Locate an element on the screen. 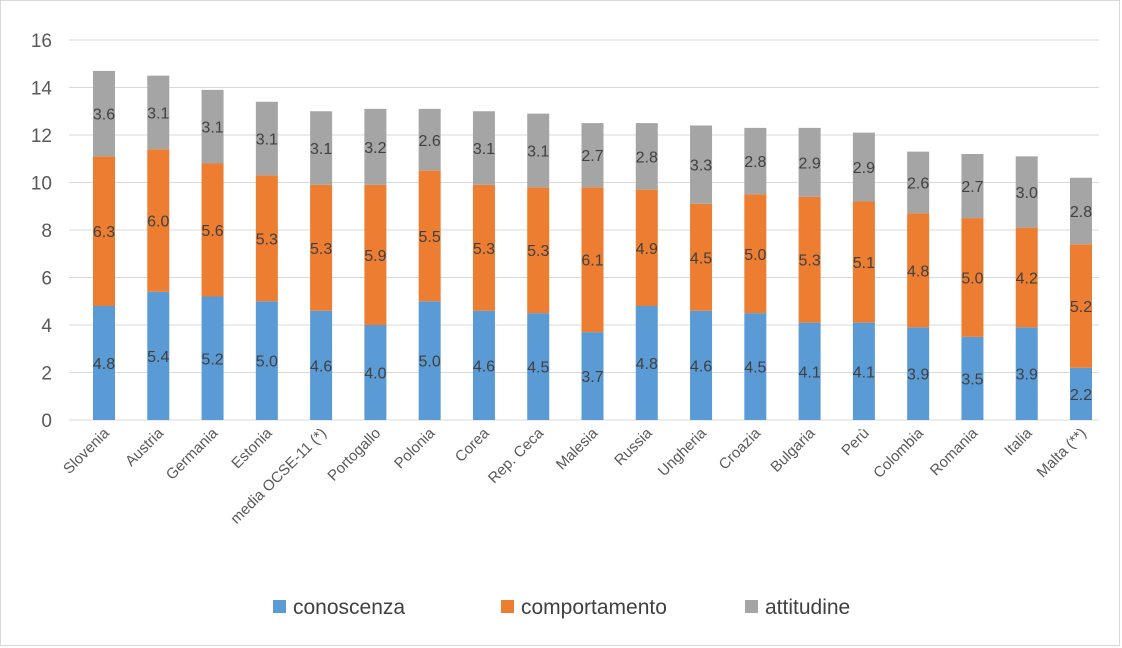  data-label: 4.2 is located at coordinates (1027, 279).